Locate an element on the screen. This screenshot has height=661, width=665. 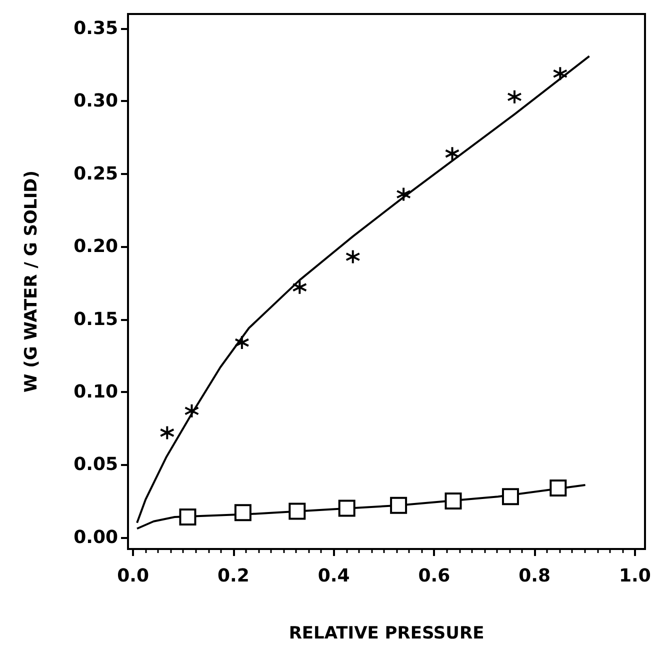
y-tick-label: 0.35 is located at coordinates (96, 29).